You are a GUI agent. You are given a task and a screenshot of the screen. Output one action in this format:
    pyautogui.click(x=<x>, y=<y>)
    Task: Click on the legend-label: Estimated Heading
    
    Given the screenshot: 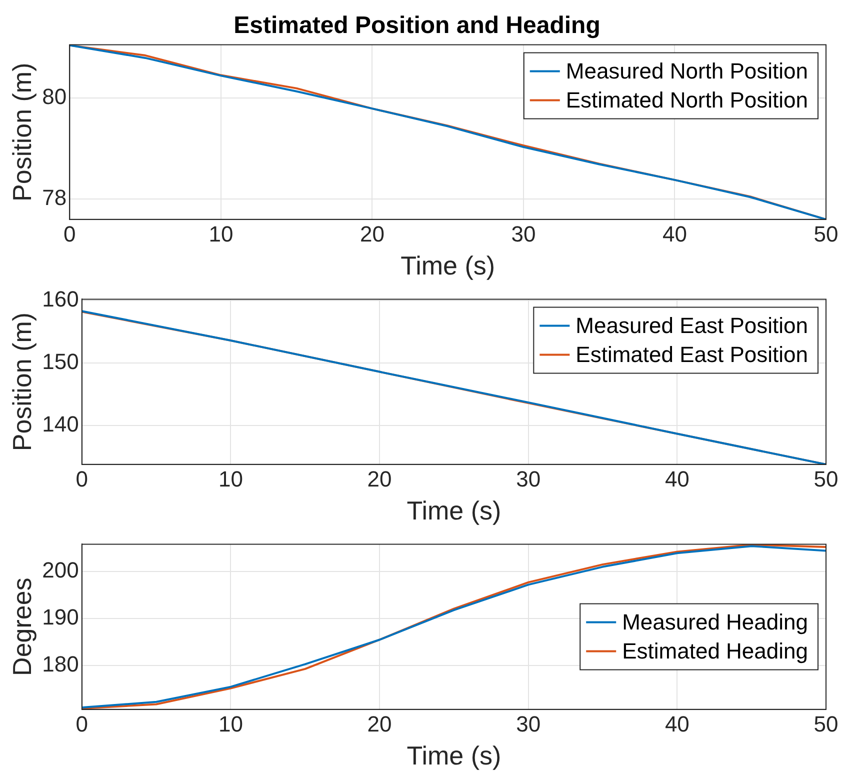 What is the action you would take?
    pyautogui.click(x=715, y=651)
    